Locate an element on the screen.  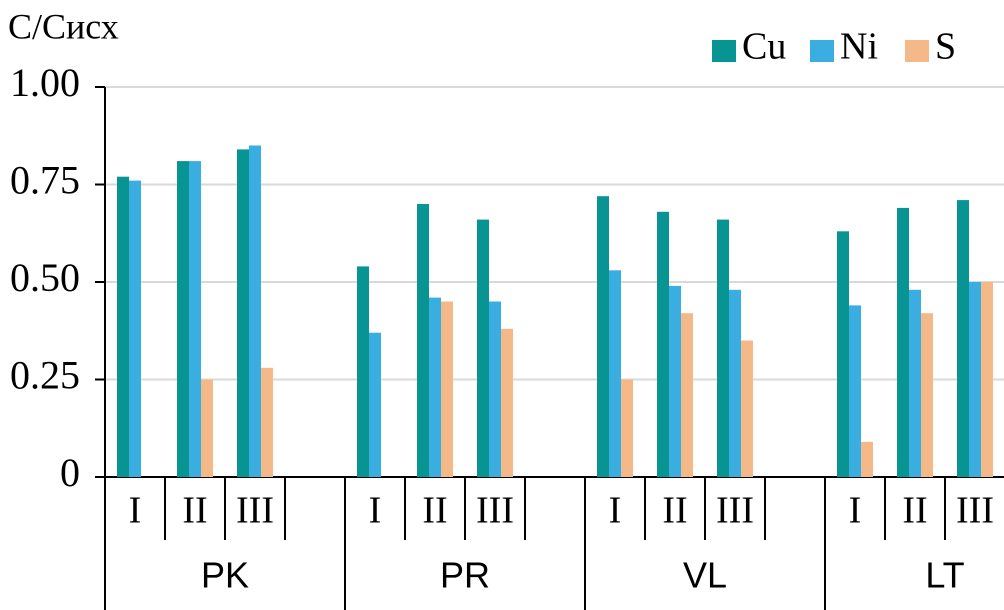
y-tick-label: 0.50 is located at coordinates (45, 277).